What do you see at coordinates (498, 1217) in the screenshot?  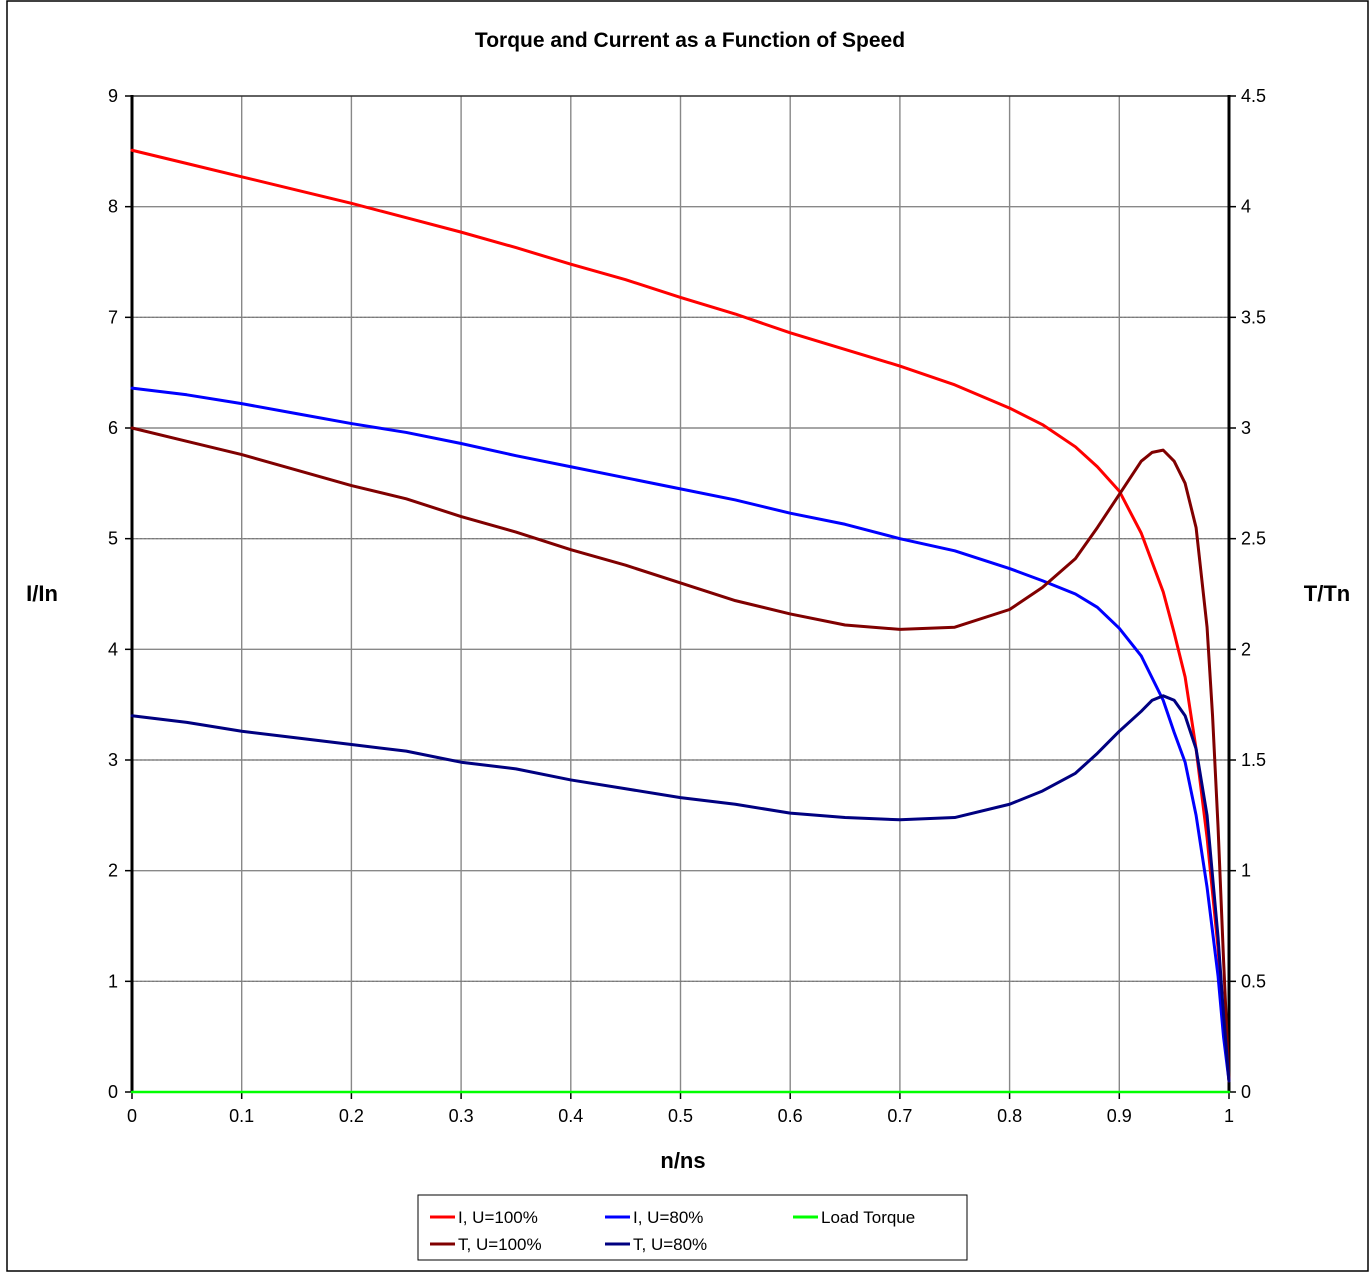 I see `legend-label-i-u-100: I, U=100%` at bounding box center [498, 1217].